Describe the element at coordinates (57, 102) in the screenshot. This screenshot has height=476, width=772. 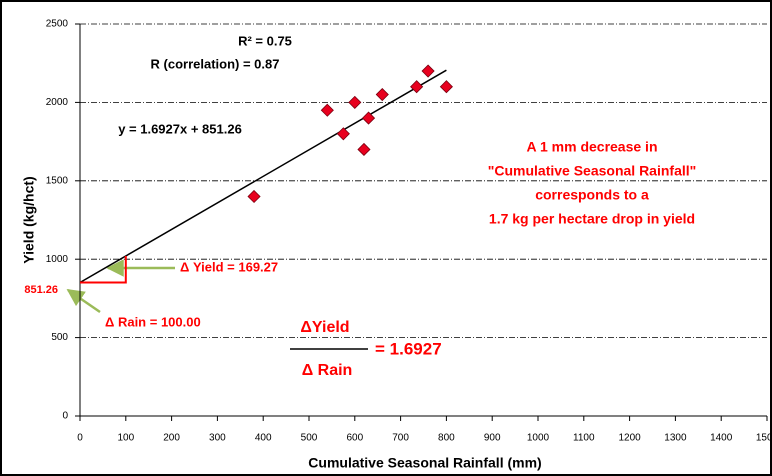
I see `y-tick-label: 2000` at that location.